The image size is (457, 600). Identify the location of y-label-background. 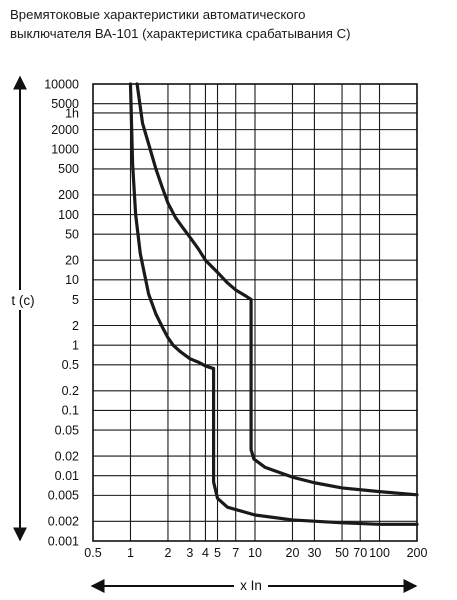
(23, 300).